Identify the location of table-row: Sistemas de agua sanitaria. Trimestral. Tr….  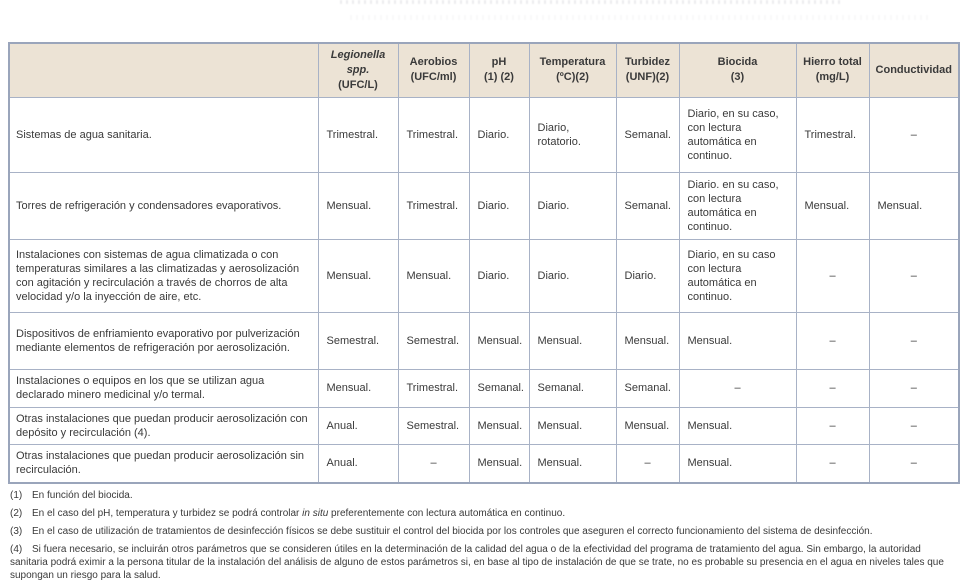
(484, 134).